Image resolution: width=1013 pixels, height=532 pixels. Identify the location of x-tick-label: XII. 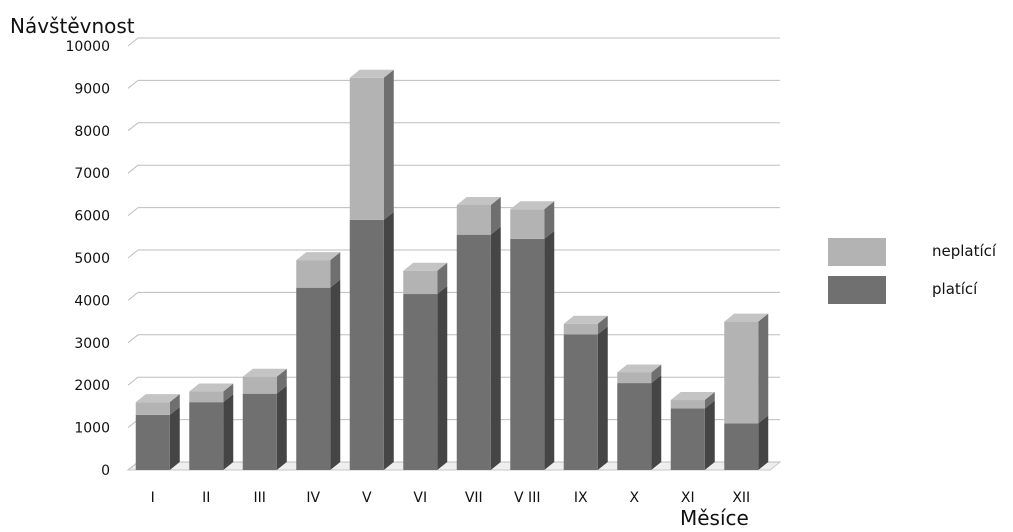
(741, 498).